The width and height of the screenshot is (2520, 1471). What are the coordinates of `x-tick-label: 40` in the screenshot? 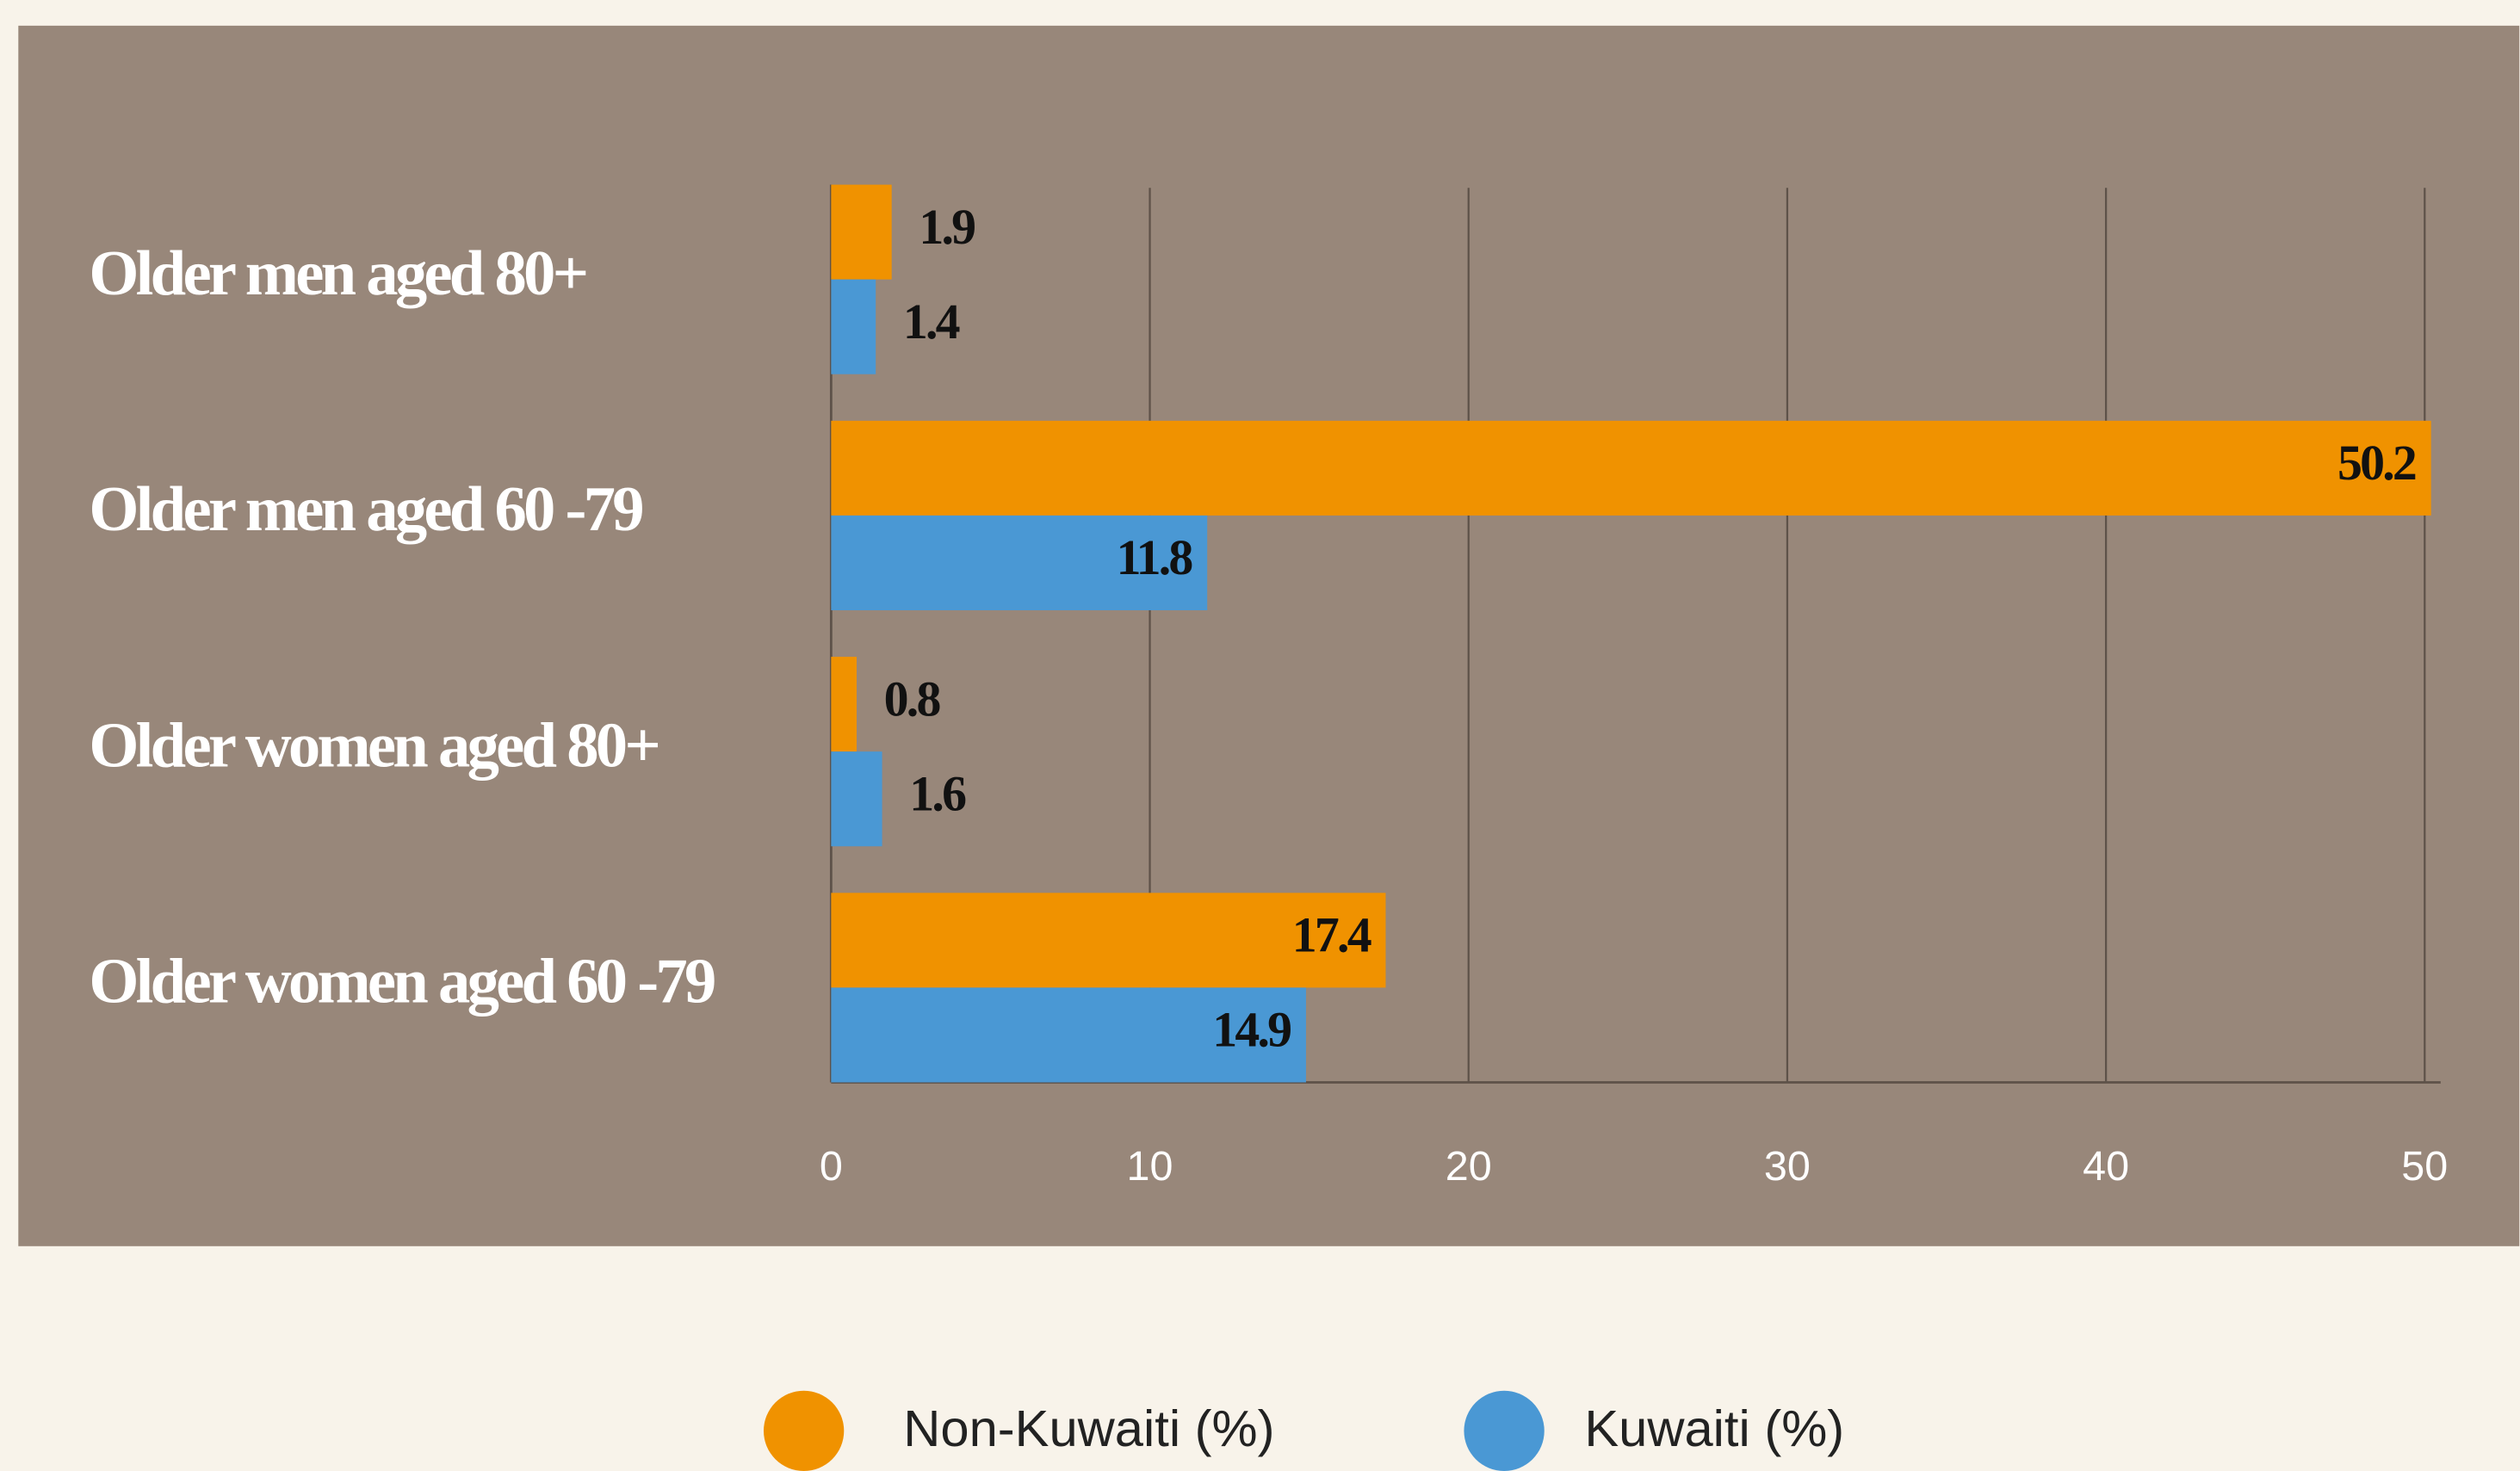 It's located at (2106, 1166).